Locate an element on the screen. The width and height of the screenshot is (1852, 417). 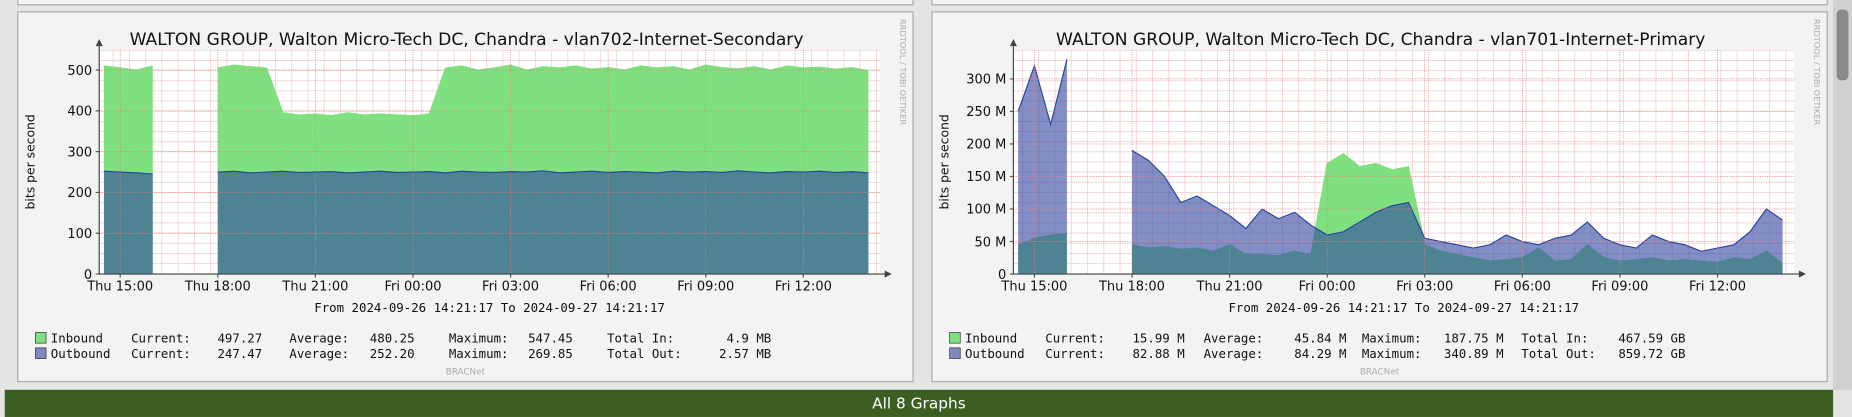
stat-value: 497.27 is located at coordinates (239, 338).